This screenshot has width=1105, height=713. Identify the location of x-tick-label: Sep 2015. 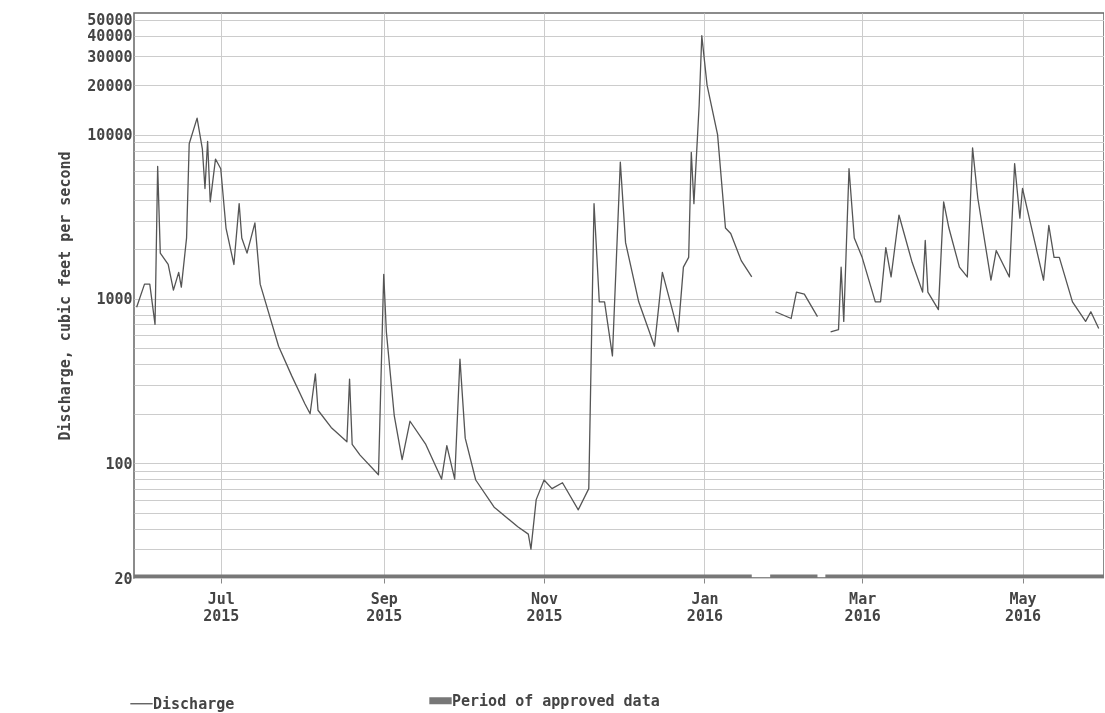
(384, 607).